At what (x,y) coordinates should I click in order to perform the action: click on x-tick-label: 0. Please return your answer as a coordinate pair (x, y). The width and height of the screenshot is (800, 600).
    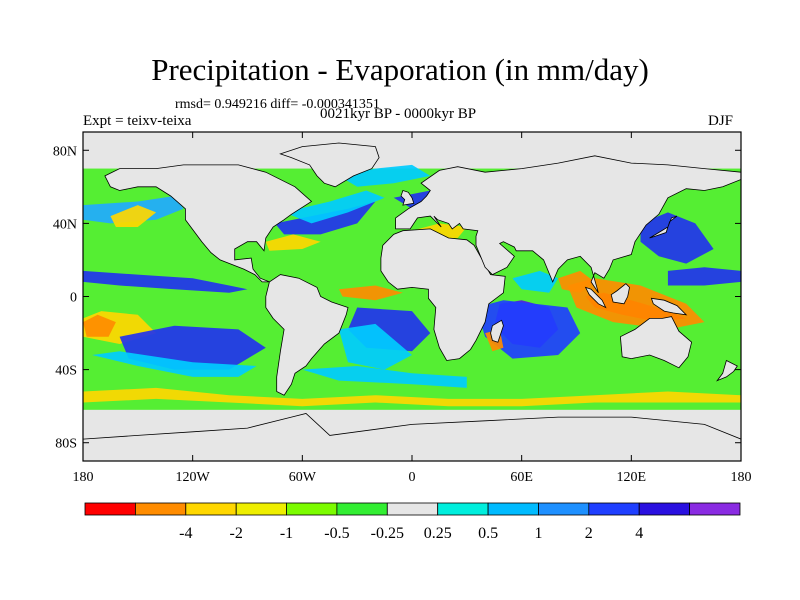
    Looking at the image, I should click on (412, 477).